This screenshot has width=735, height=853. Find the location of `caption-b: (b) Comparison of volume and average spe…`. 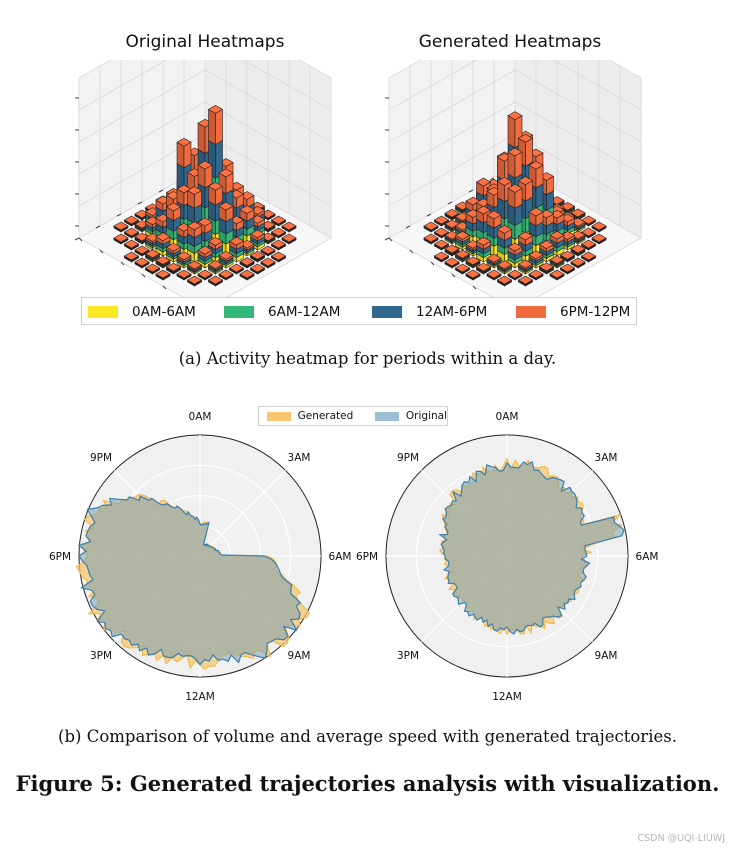

caption-b: (b) Comparison of volume and average spe… is located at coordinates (367, 736).